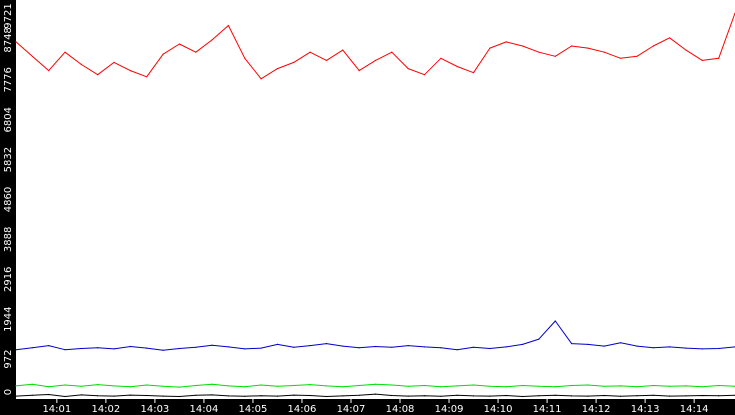  I want to click on y-tick-label: 6804, so click(8, 119).